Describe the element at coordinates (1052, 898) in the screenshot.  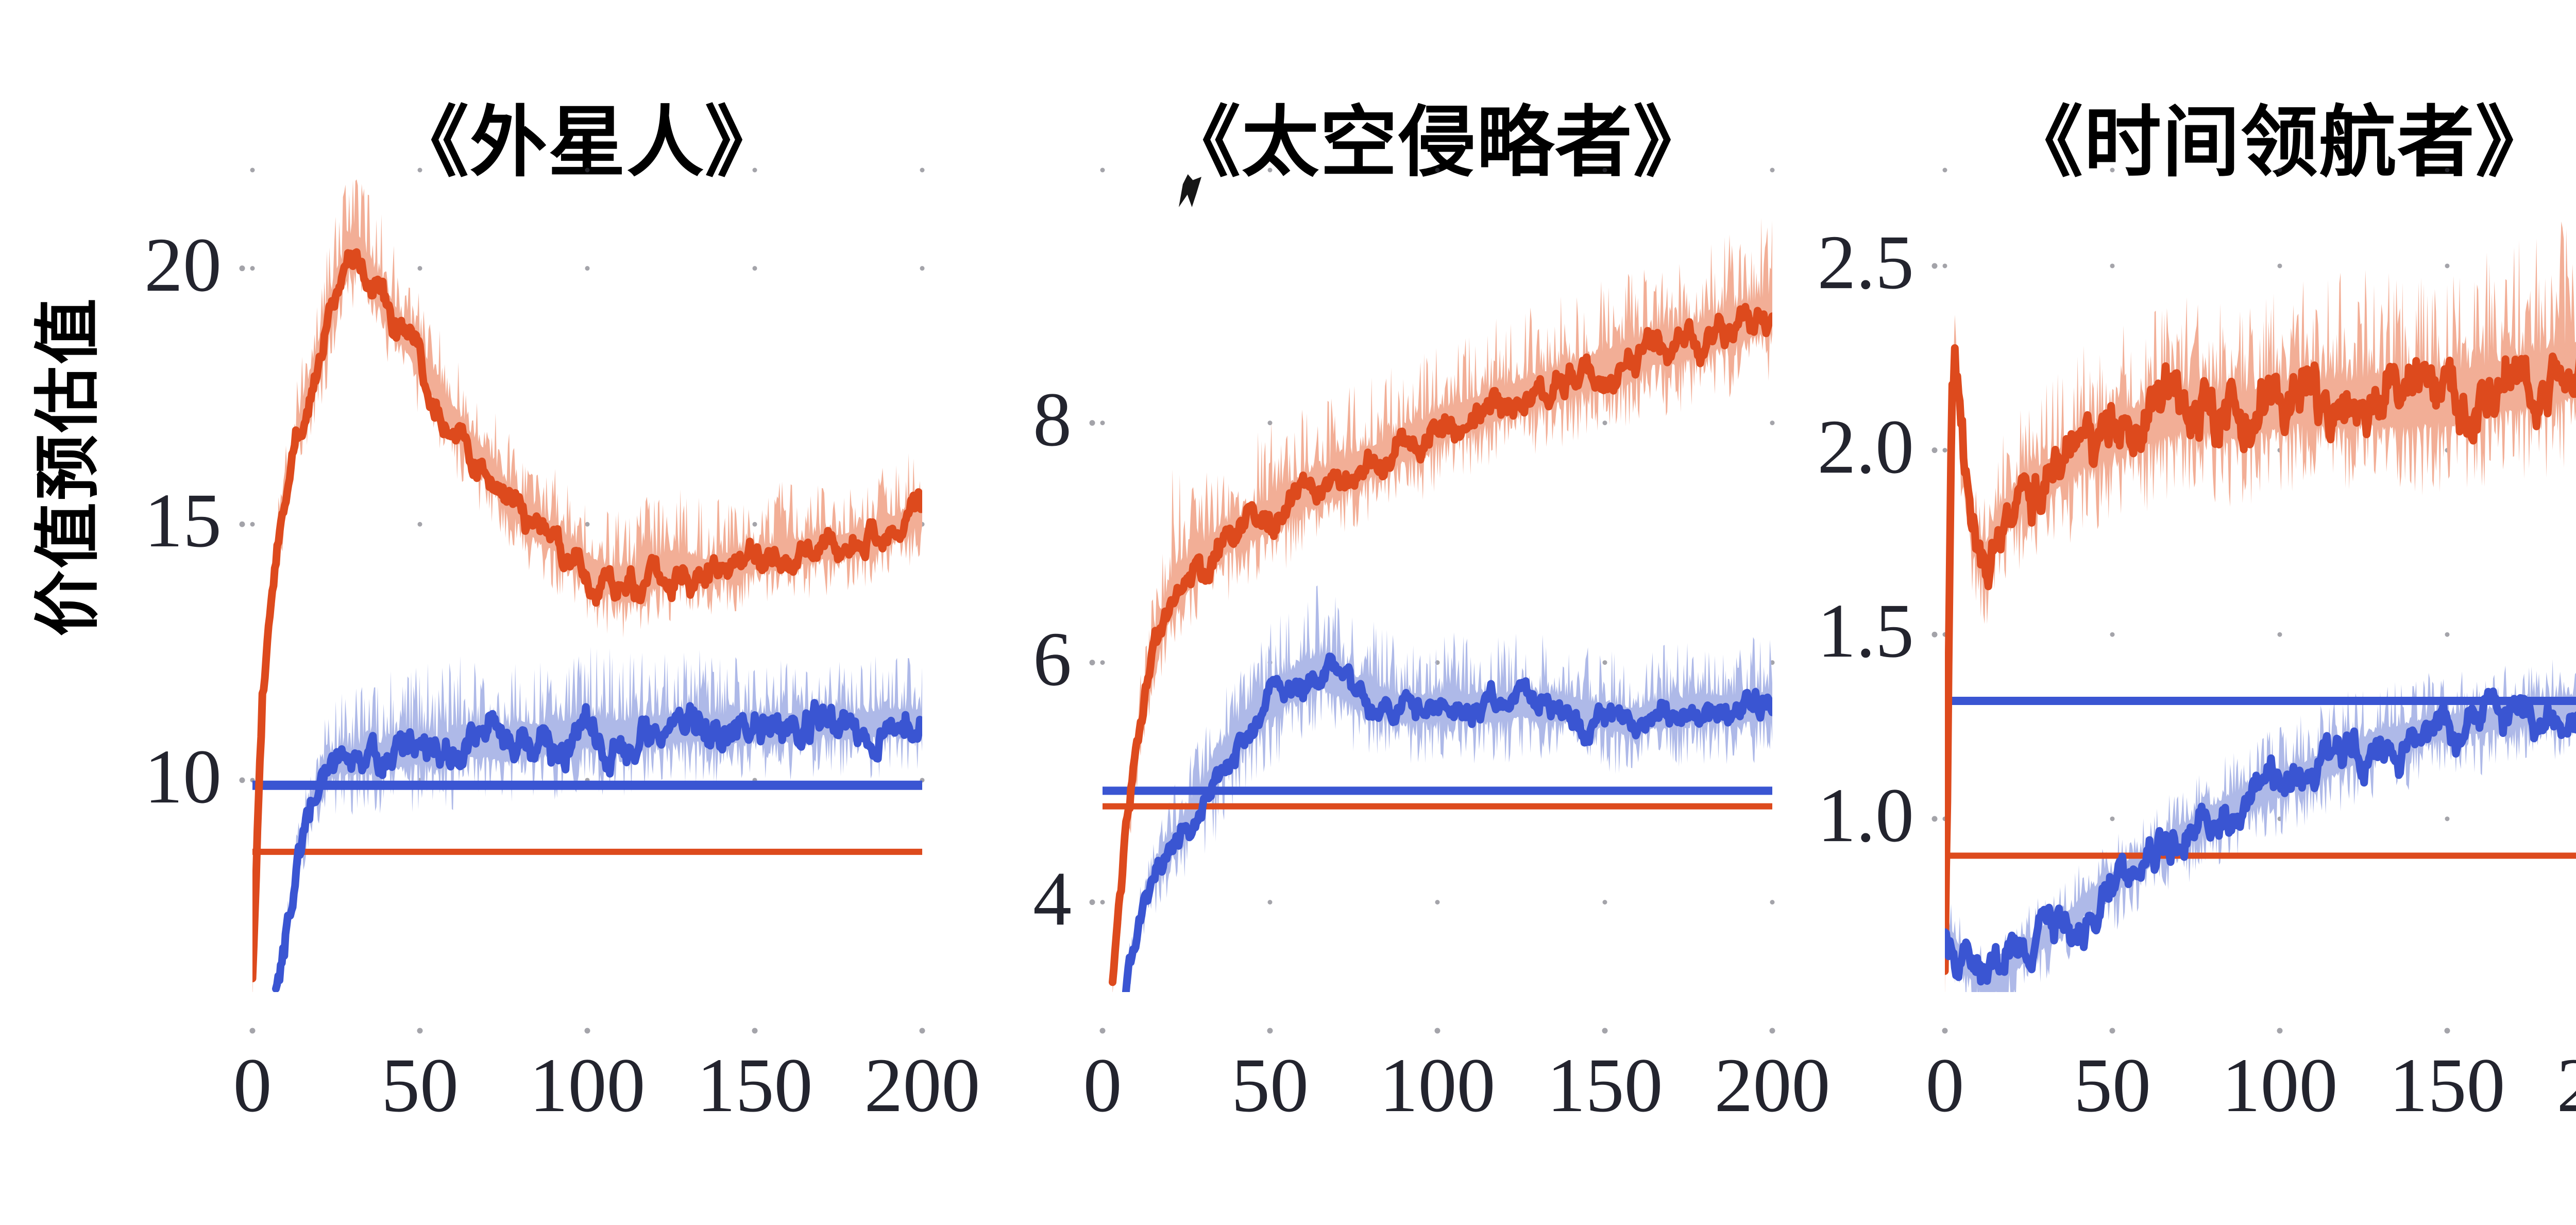
I see `y-tick-label: 4` at that location.